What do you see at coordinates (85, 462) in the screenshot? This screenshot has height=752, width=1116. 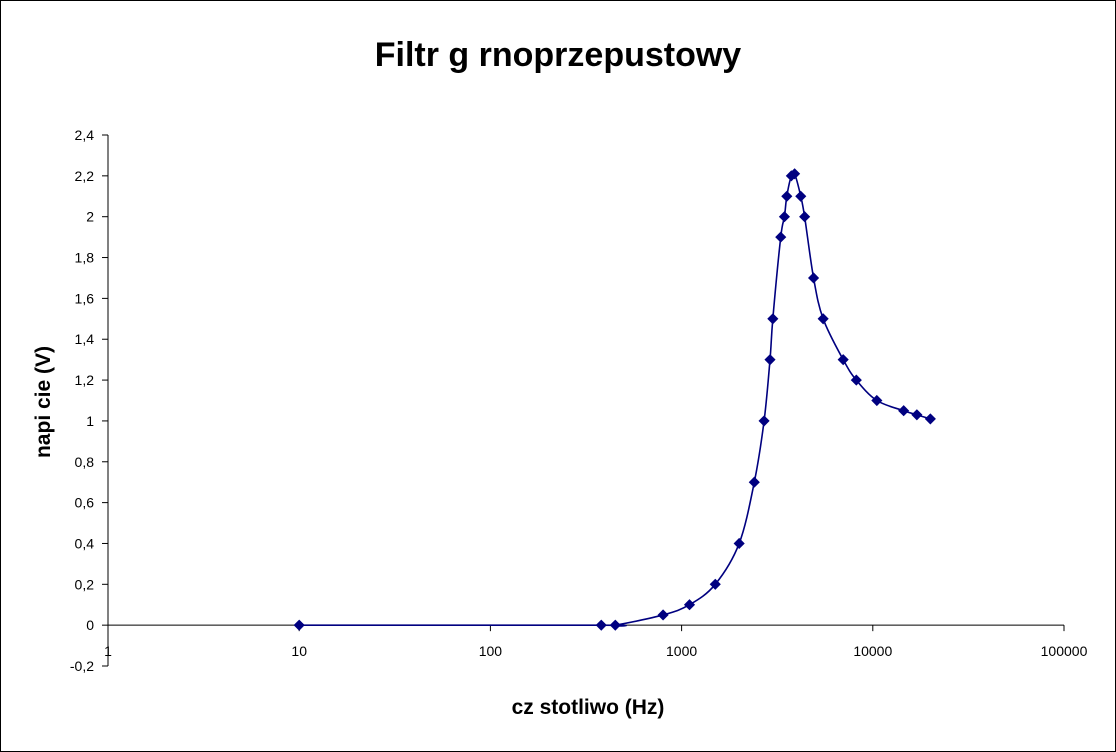 I see `y-tick-label: 0,8` at bounding box center [85, 462].